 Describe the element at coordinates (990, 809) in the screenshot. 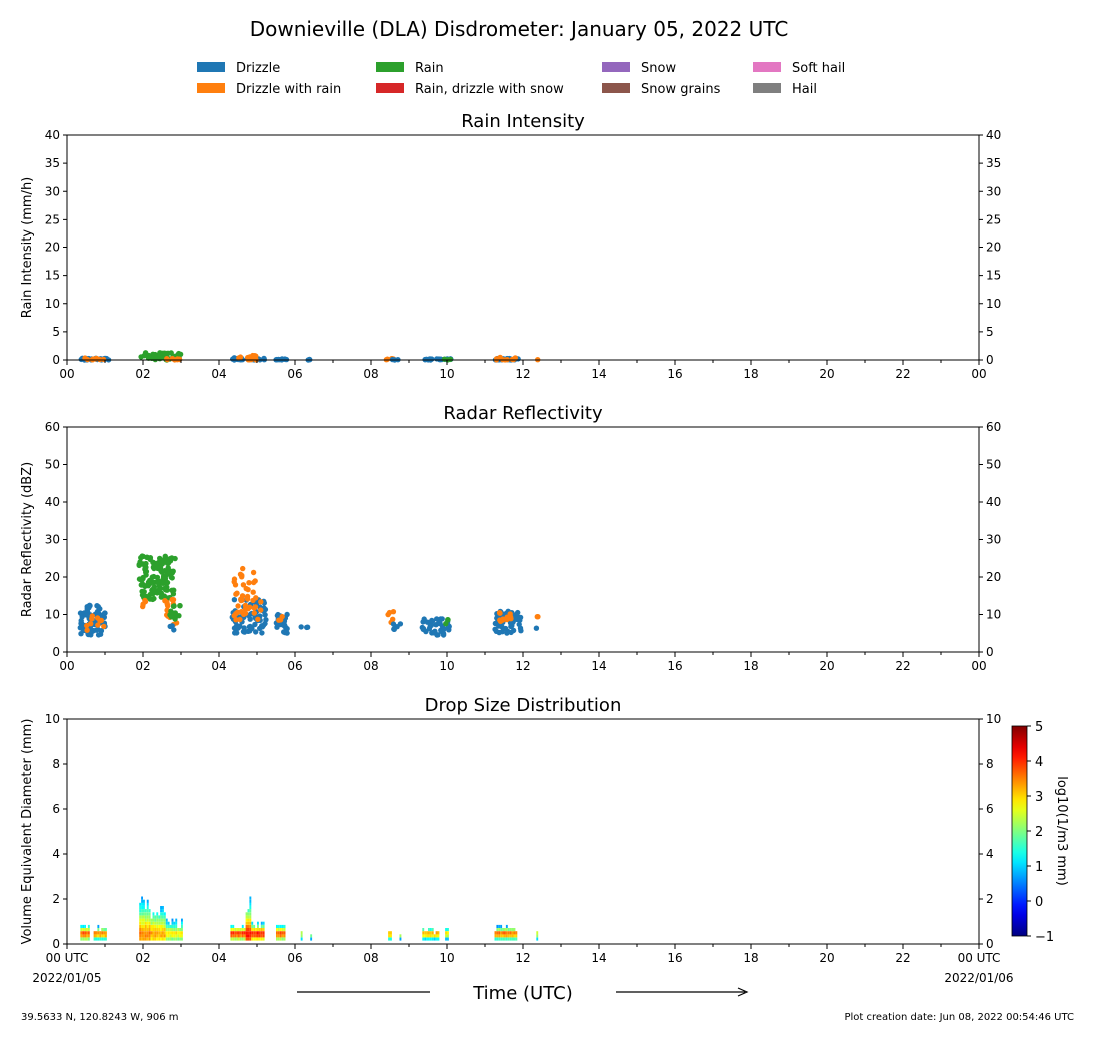

I see `y-tick-label-right: 6` at that location.